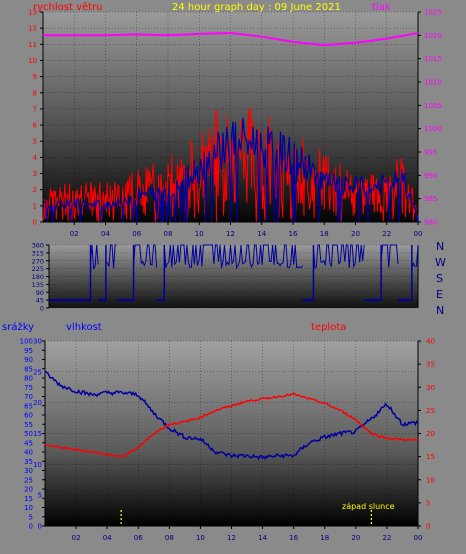 Image resolution: width=466 pixels, height=554 pixels. What do you see at coordinates (430, 434) in the screenshot?
I see `temperature-y-tick-label: 20` at bounding box center [430, 434].